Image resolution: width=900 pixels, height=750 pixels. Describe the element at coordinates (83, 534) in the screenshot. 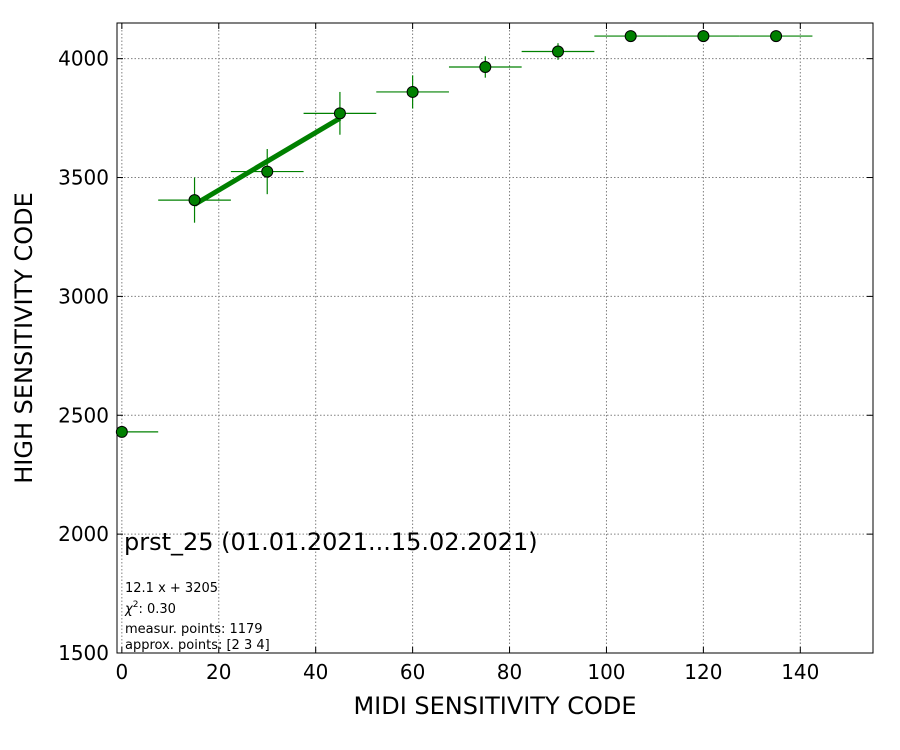

I see `y-tick-label: 2000` at that location.